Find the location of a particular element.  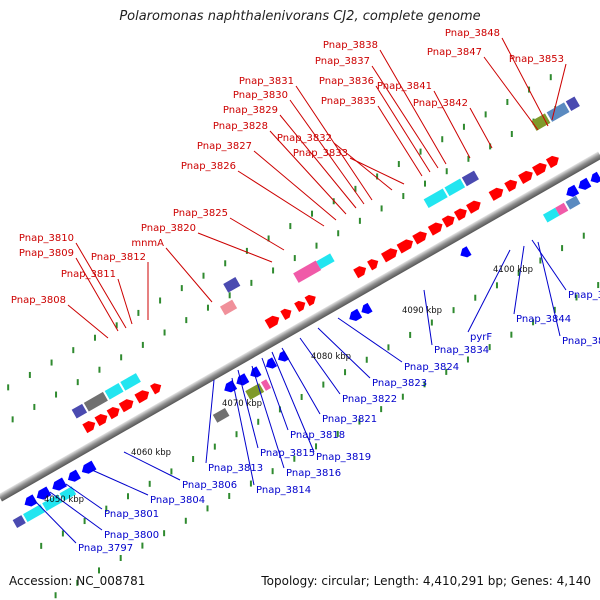

gene-label: mnmA is located at coordinates (147, 243).